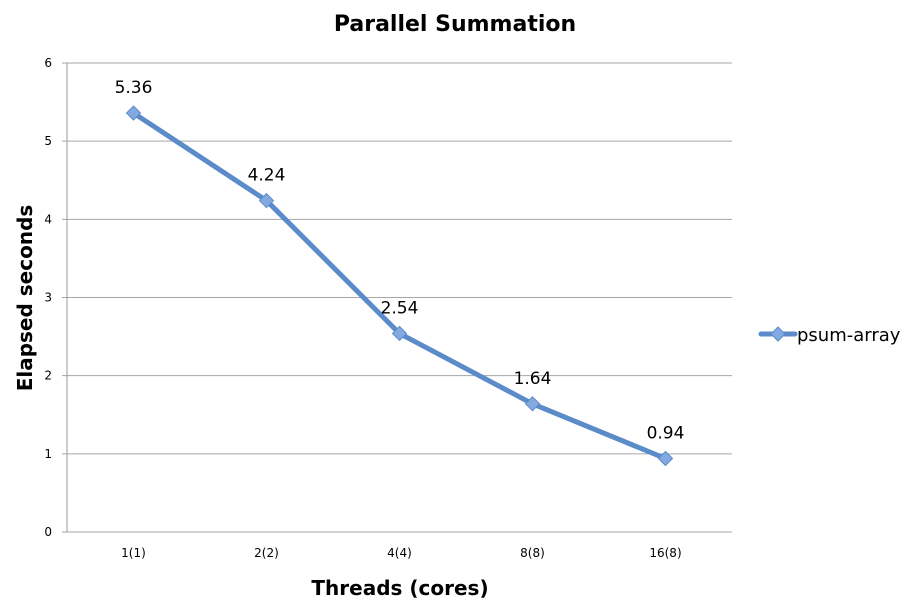 This screenshot has height=612, width=918. Describe the element at coordinates (48, 376) in the screenshot. I see `y-tick-label: 2` at that location.